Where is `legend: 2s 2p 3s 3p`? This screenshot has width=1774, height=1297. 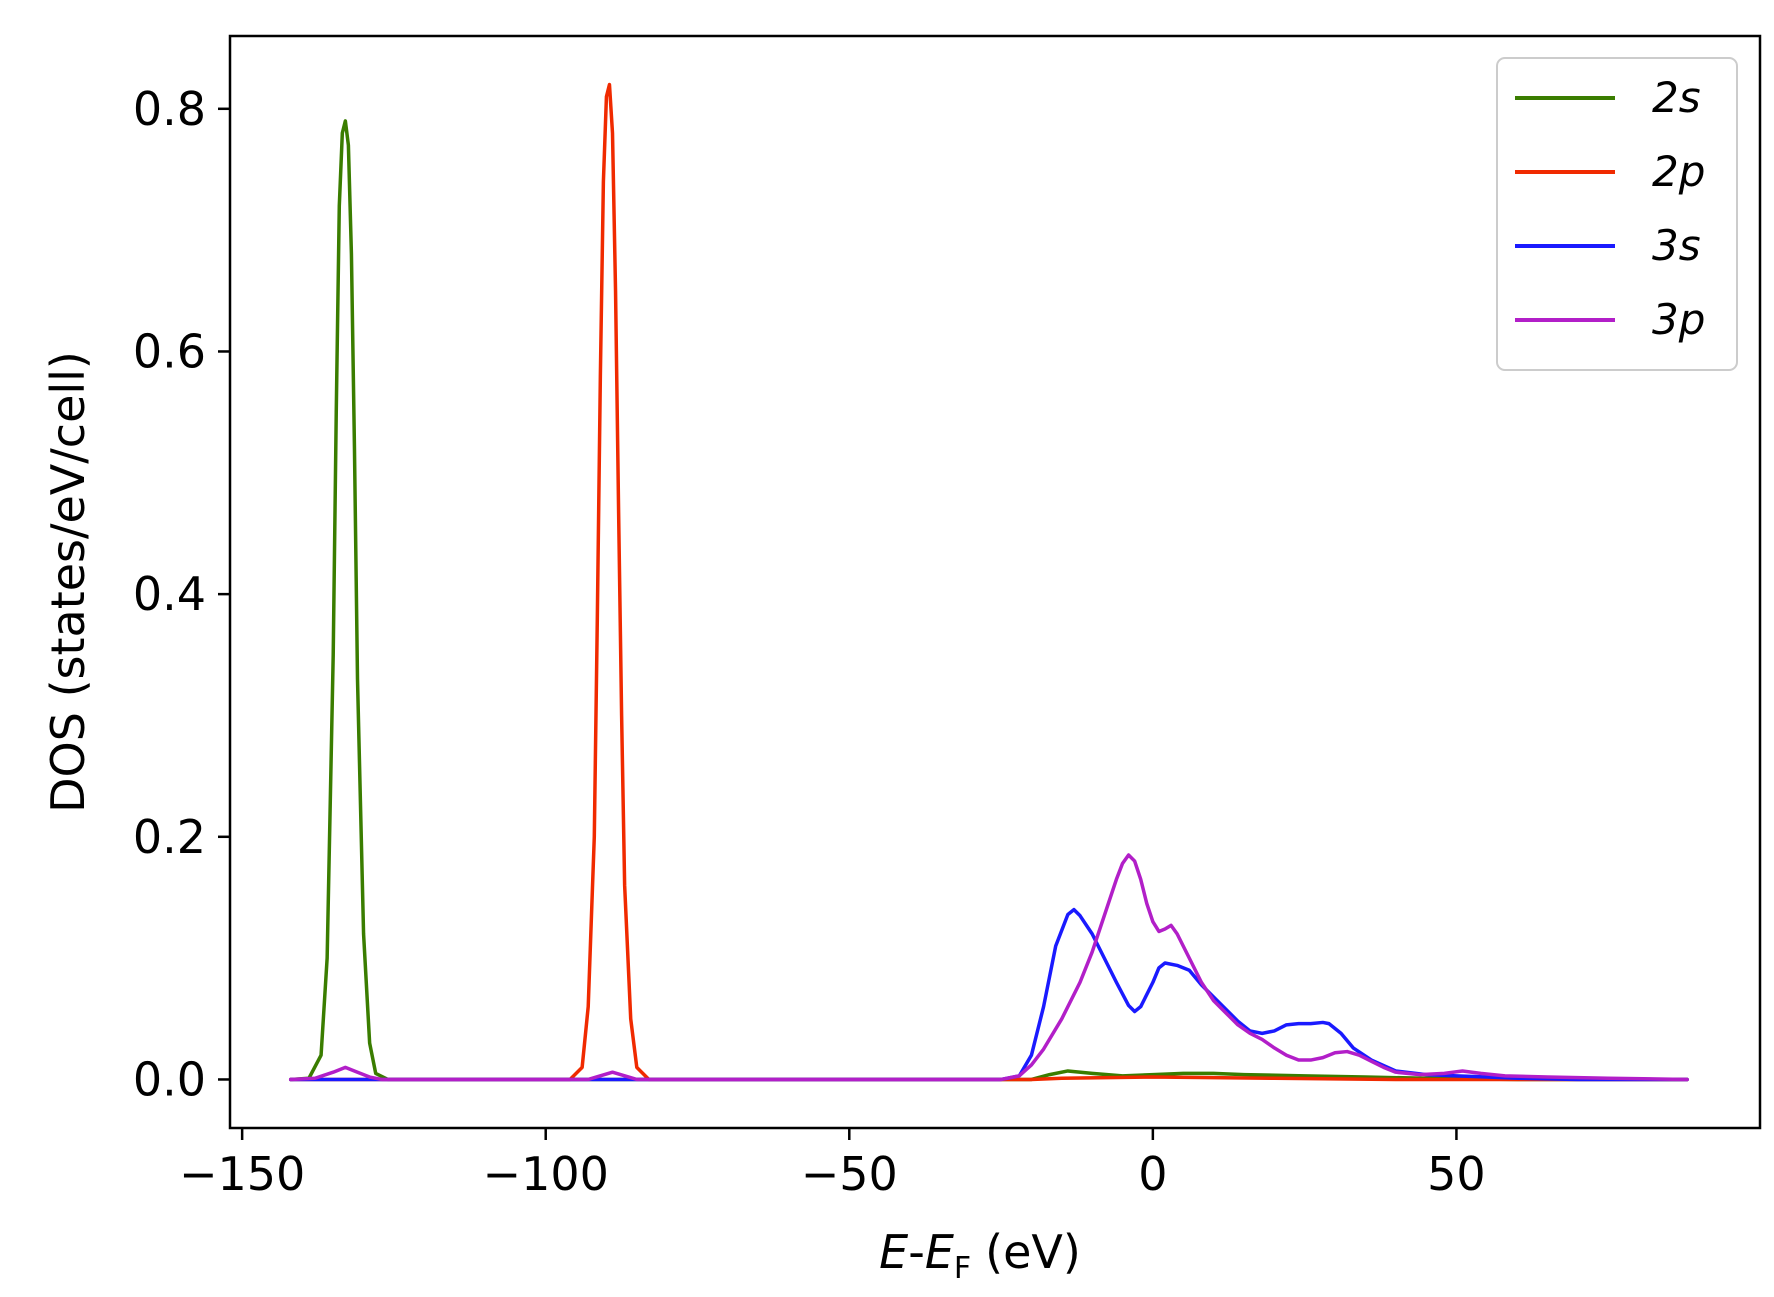
legend: 2s 2p 3s 3p is located at coordinates (1617, 214).